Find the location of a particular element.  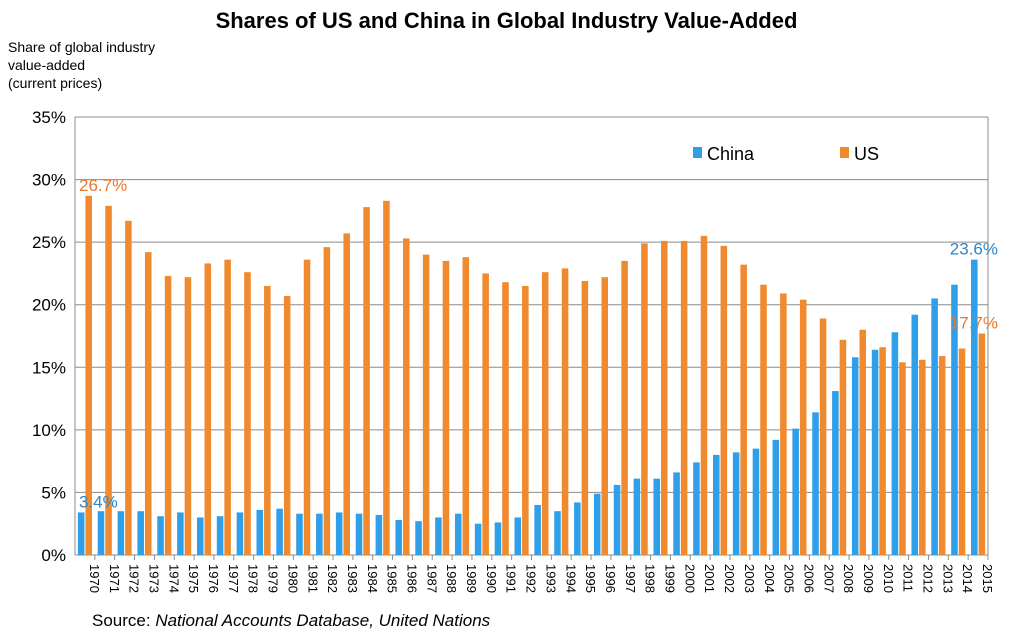

bar-us-1978 is located at coordinates (247, 413).